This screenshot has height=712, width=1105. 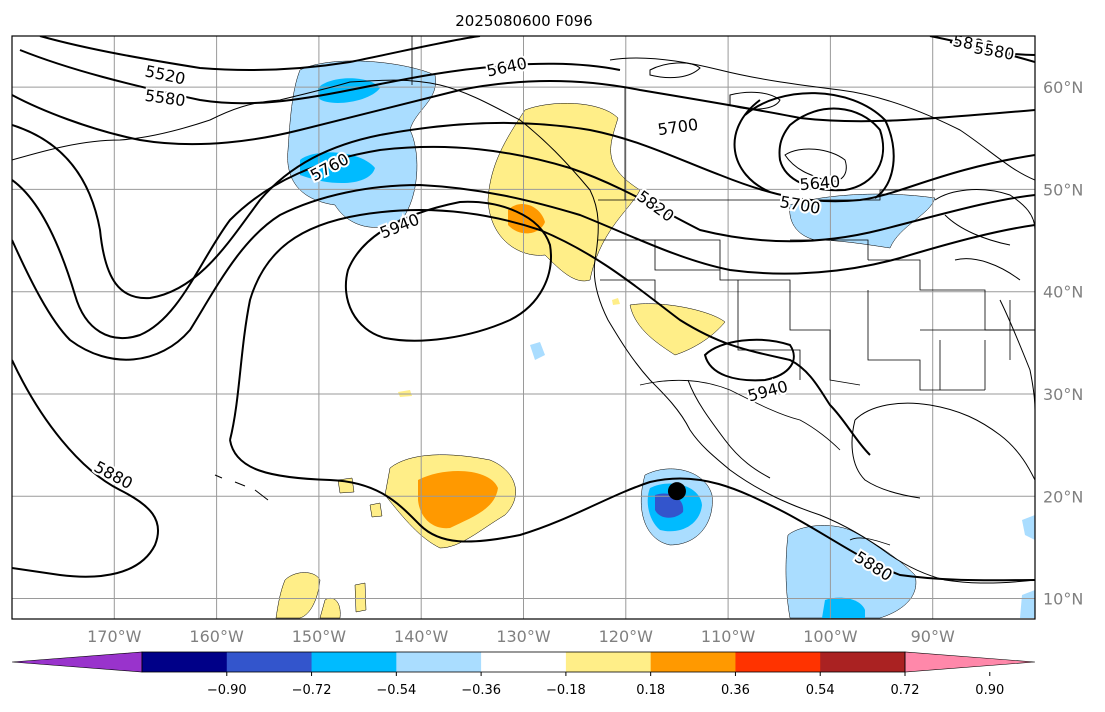 I want to click on colorbar-tick-label: −0.36, so click(x=481, y=690).